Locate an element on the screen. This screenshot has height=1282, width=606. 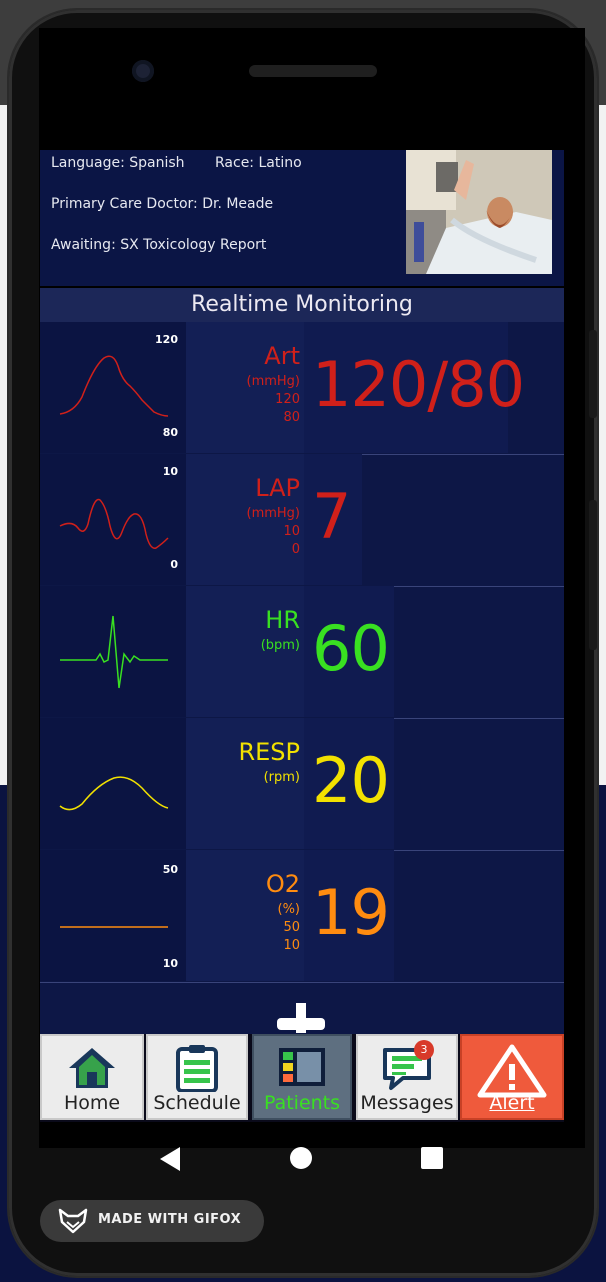
scale-high: 10 is located at coordinates (170, 471).